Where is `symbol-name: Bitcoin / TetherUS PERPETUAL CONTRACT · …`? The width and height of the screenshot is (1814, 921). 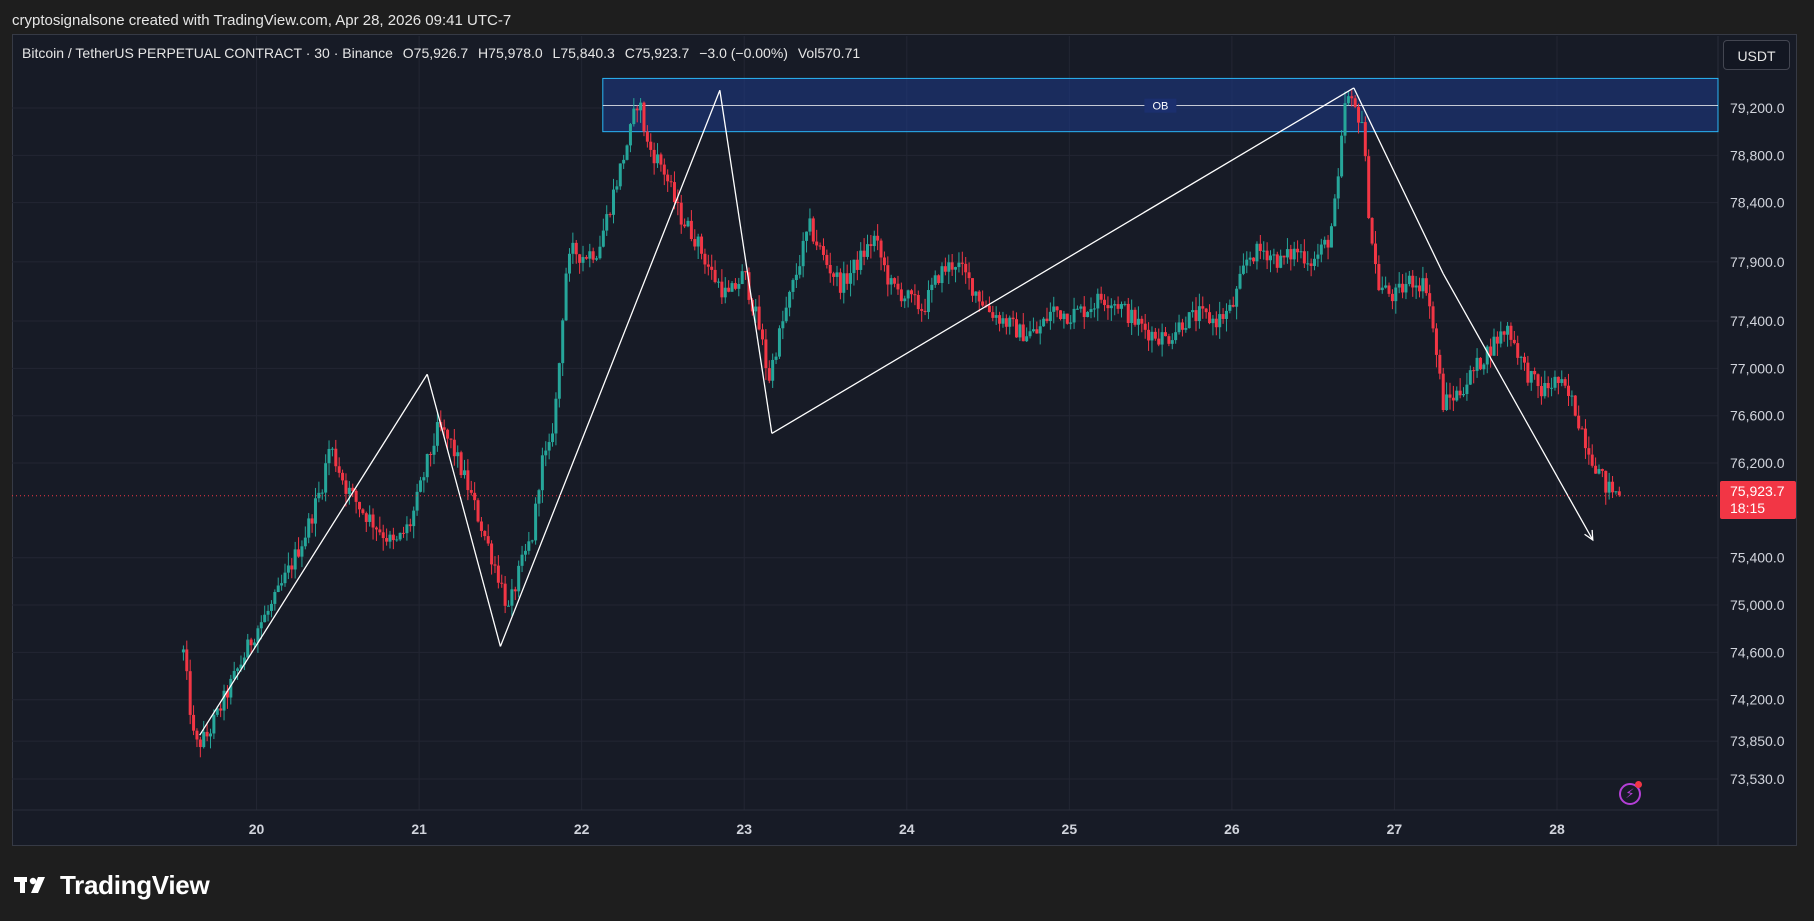 symbol-name: Bitcoin / TetherUS PERPETUAL CONTRACT · … is located at coordinates (207, 53).